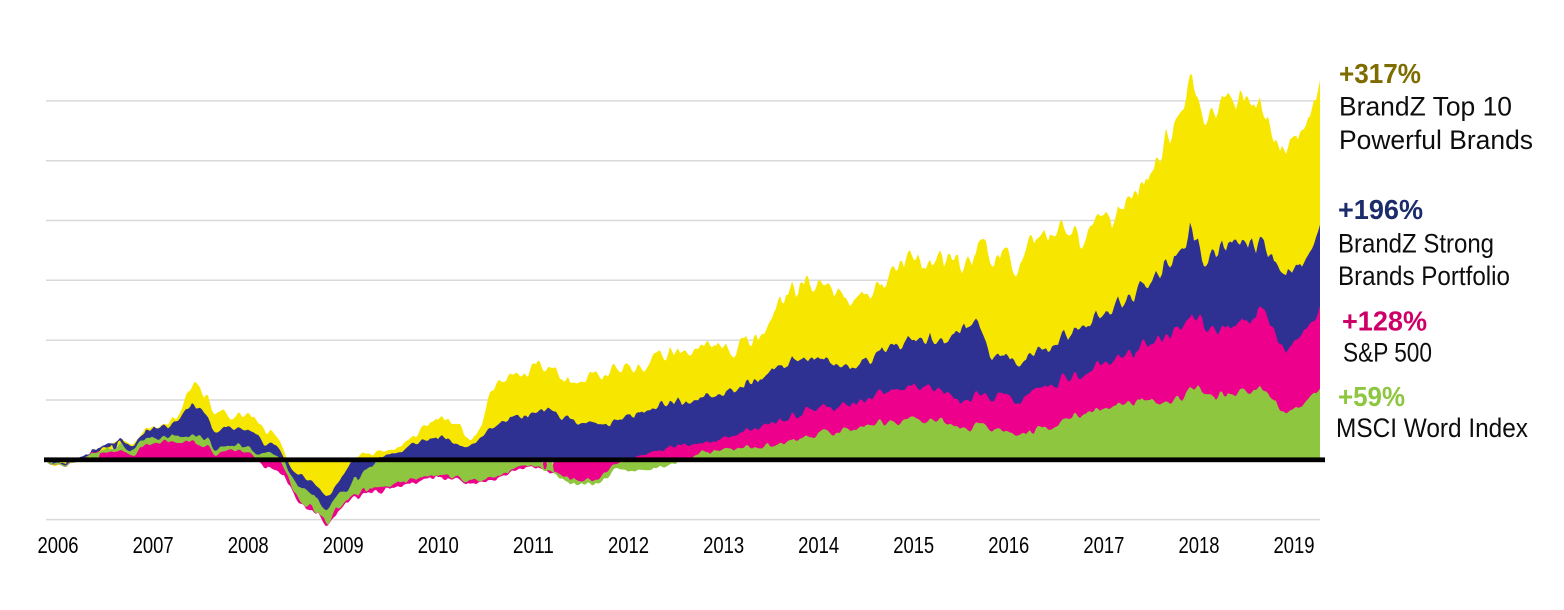 Image resolution: width=1564 pixels, height=610 pixels. What do you see at coordinates (1387, 353) in the screenshot?
I see `svg-text: S&P 500` at bounding box center [1387, 353].